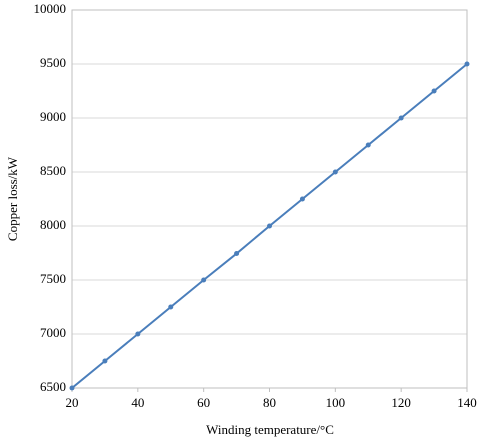 The width and height of the screenshot is (480, 442). I want to click on y-tick-label: 10000, so click(50, 8).